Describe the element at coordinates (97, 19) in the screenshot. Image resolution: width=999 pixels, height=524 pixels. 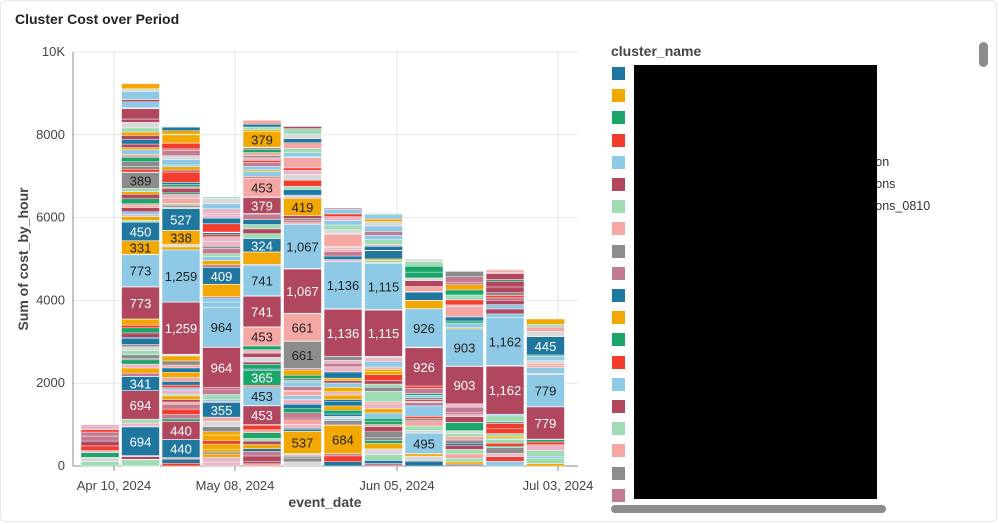
I see `chart-title: Cluster Cost over Period` at that location.